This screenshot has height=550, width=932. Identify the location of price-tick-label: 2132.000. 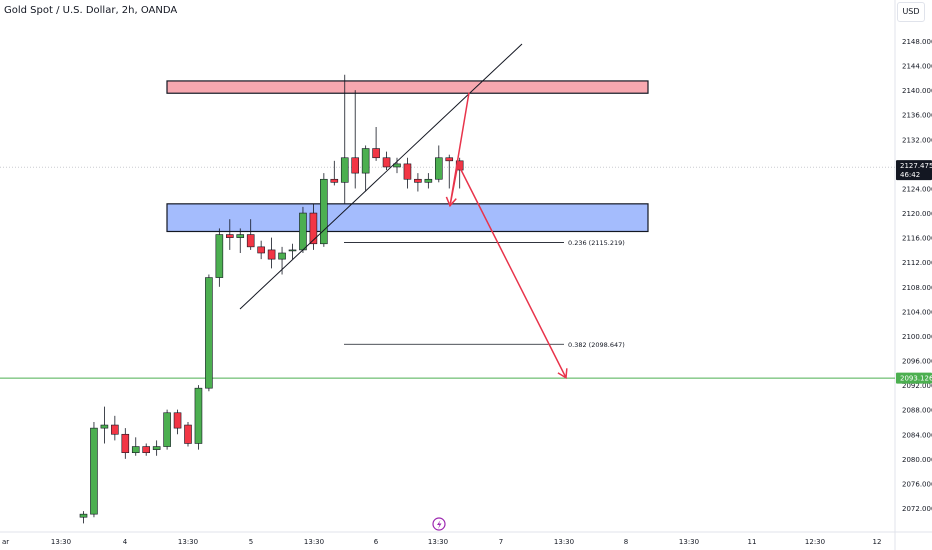
(917, 140).